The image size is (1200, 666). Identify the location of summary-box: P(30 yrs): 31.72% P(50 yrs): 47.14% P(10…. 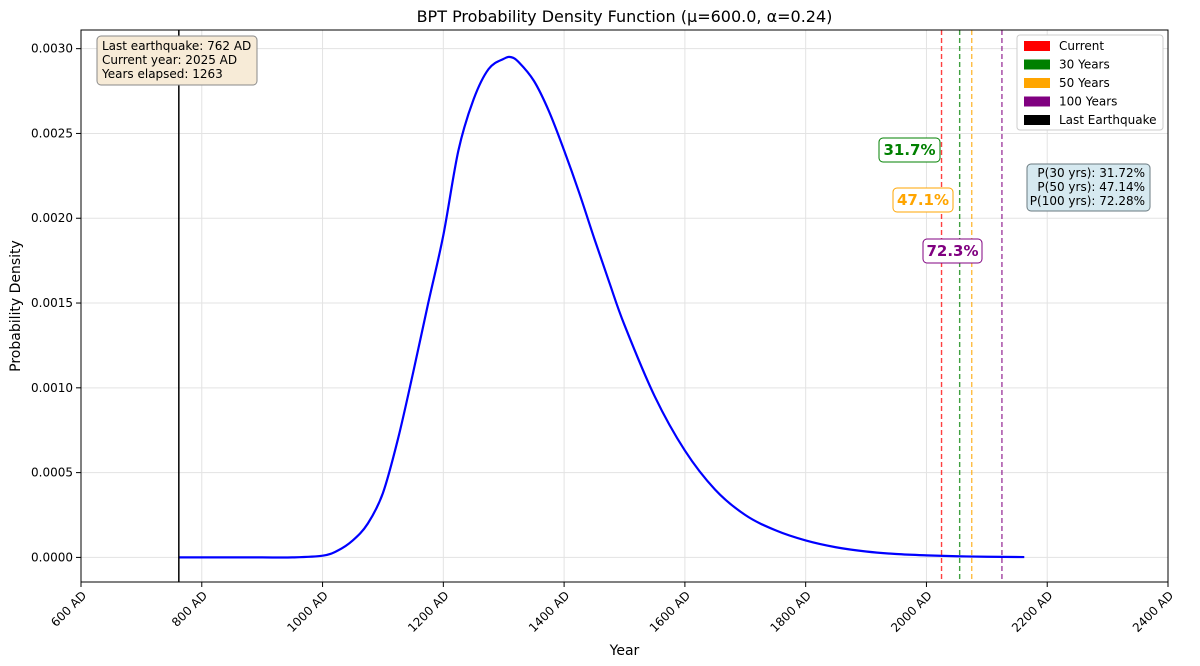
(1088, 187).